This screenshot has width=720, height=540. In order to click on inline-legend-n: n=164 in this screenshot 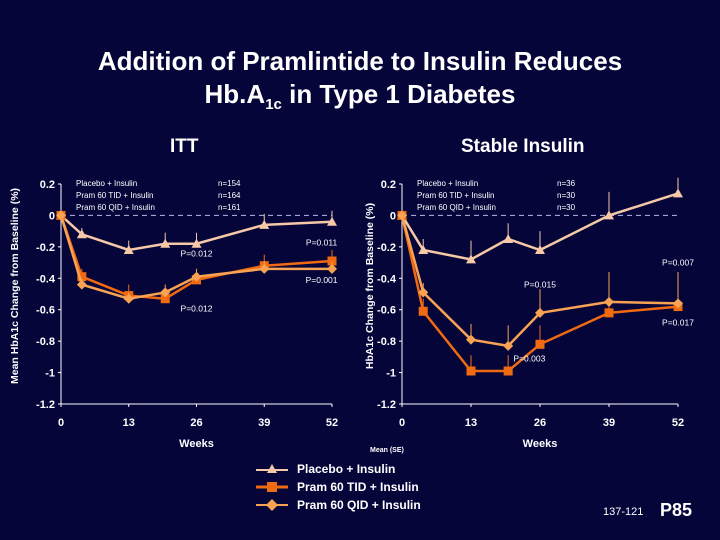, I will do `click(229, 195)`.